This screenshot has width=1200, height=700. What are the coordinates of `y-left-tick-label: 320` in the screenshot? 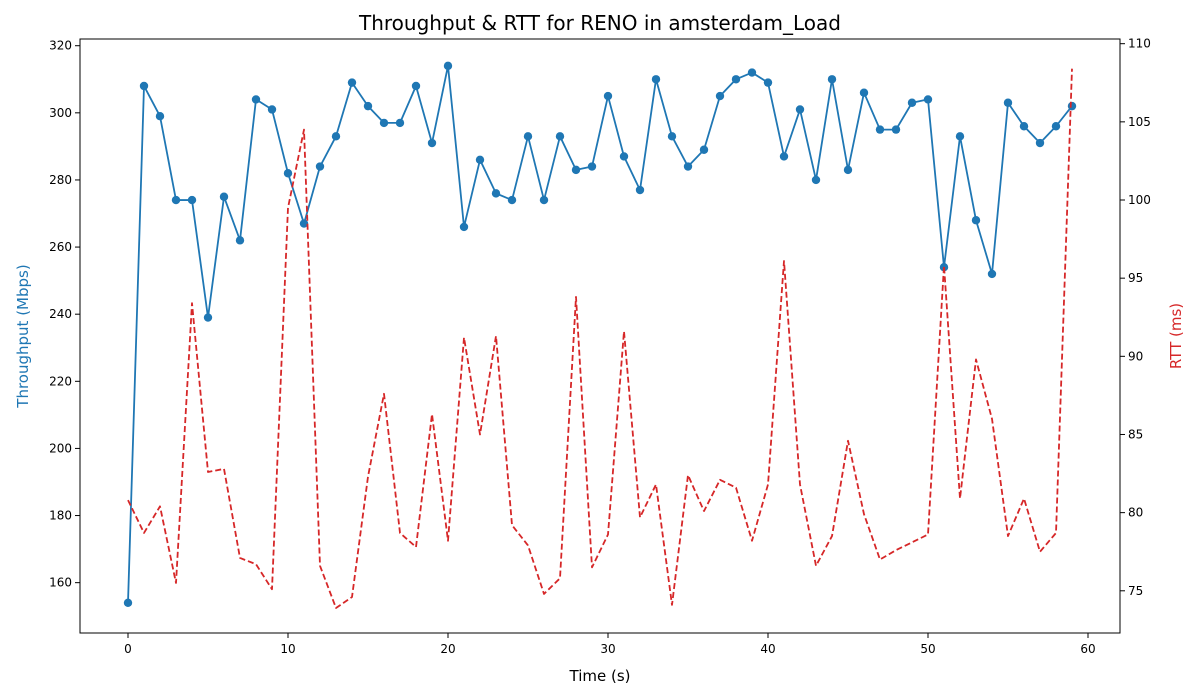 It's located at (60, 46).